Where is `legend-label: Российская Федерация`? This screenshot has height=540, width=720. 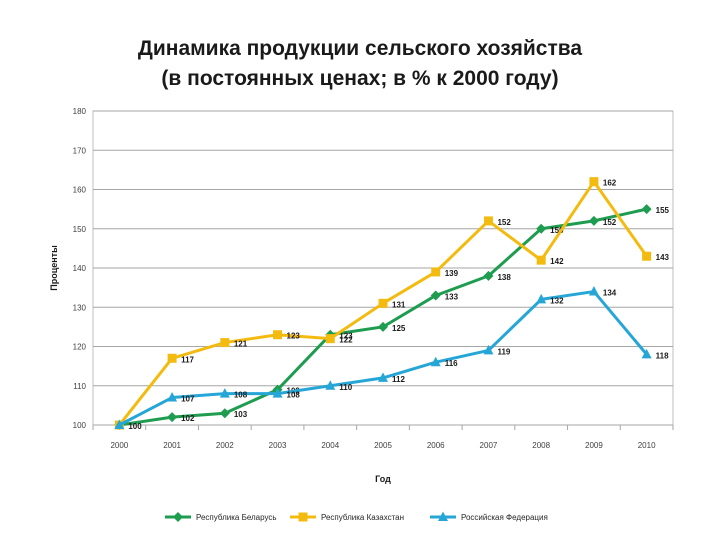
legend-label: Российская Федерация is located at coordinates (504, 517).